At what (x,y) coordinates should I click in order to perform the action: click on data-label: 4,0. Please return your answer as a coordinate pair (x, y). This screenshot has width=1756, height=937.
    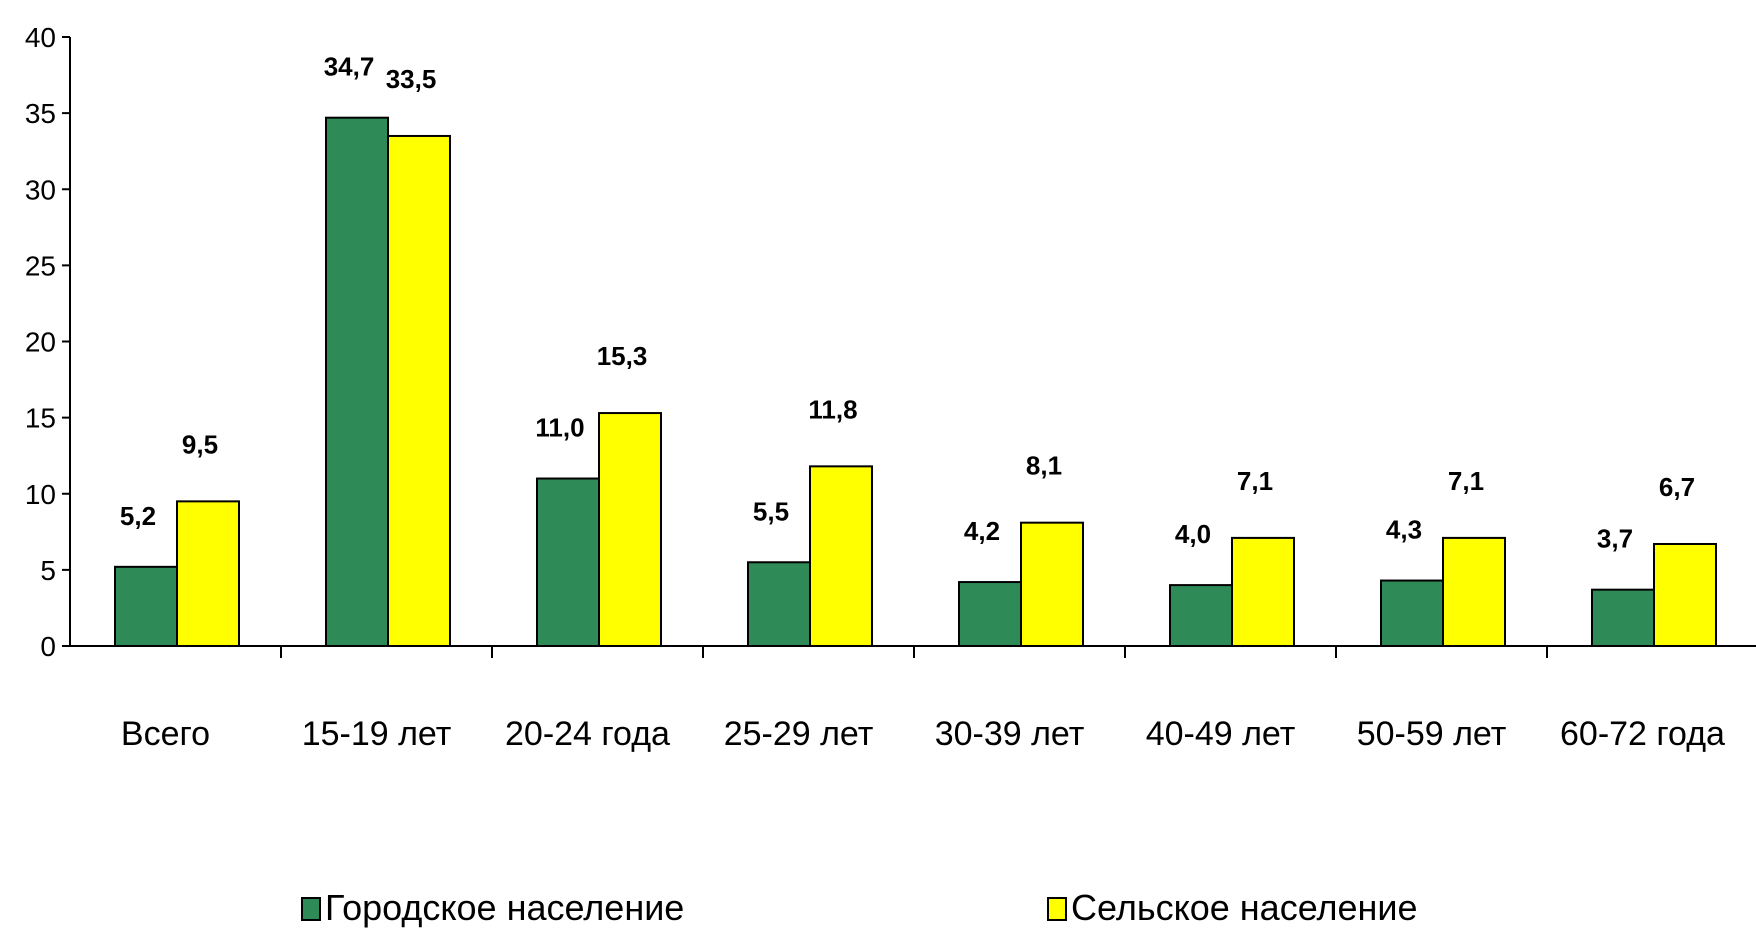
    Looking at the image, I should click on (1193, 534).